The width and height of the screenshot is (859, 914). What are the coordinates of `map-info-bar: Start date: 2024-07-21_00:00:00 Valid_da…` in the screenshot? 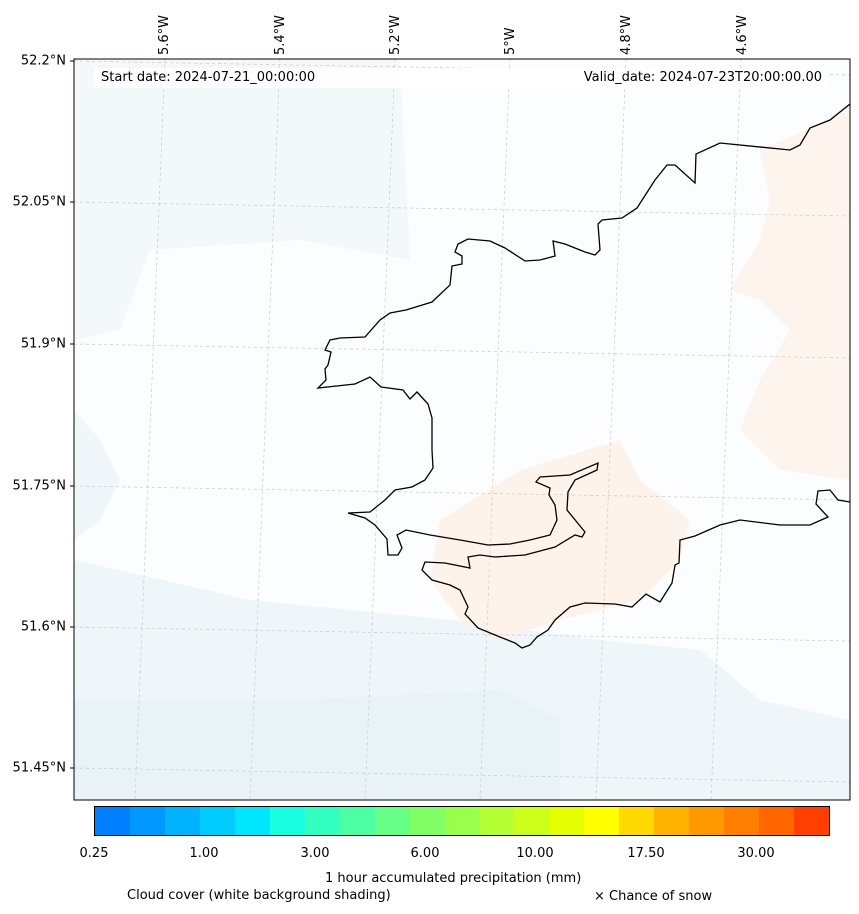 It's located at (461, 78).